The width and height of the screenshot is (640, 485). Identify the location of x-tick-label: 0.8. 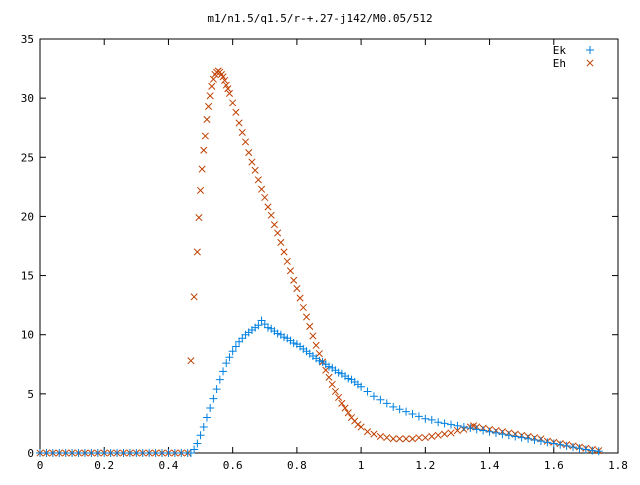
(297, 465).